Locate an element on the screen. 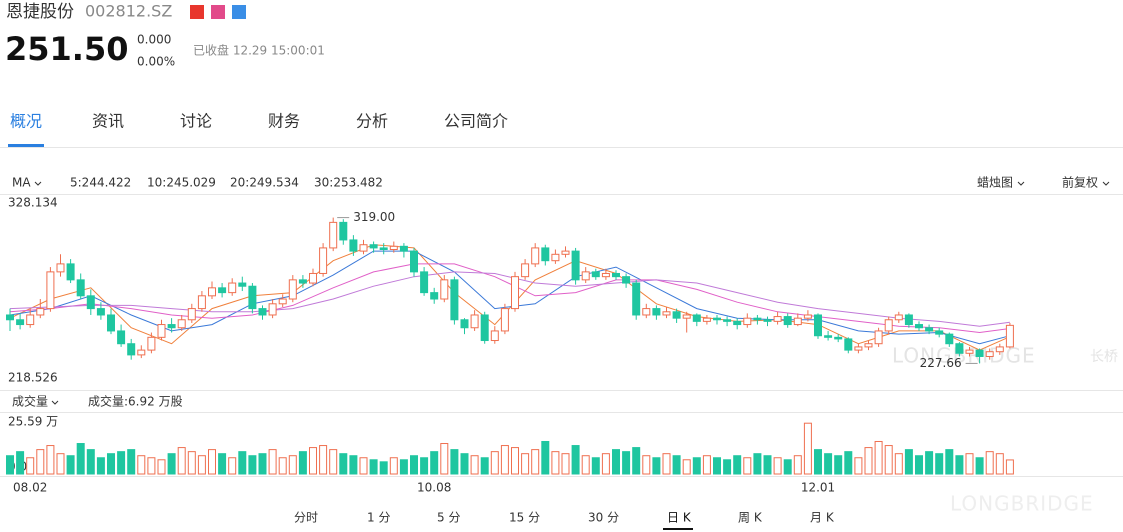 This screenshot has width=1123, height=532. watermark: 长桥 is located at coordinates (1104, 357).